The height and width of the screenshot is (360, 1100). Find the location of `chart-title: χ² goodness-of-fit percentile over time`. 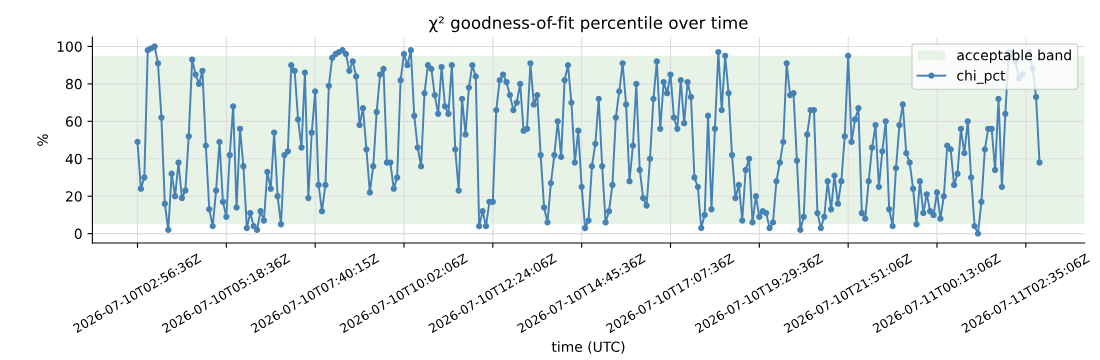

chart-title: χ² goodness-of-fit percentile over time is located at coordinates (588, 24).